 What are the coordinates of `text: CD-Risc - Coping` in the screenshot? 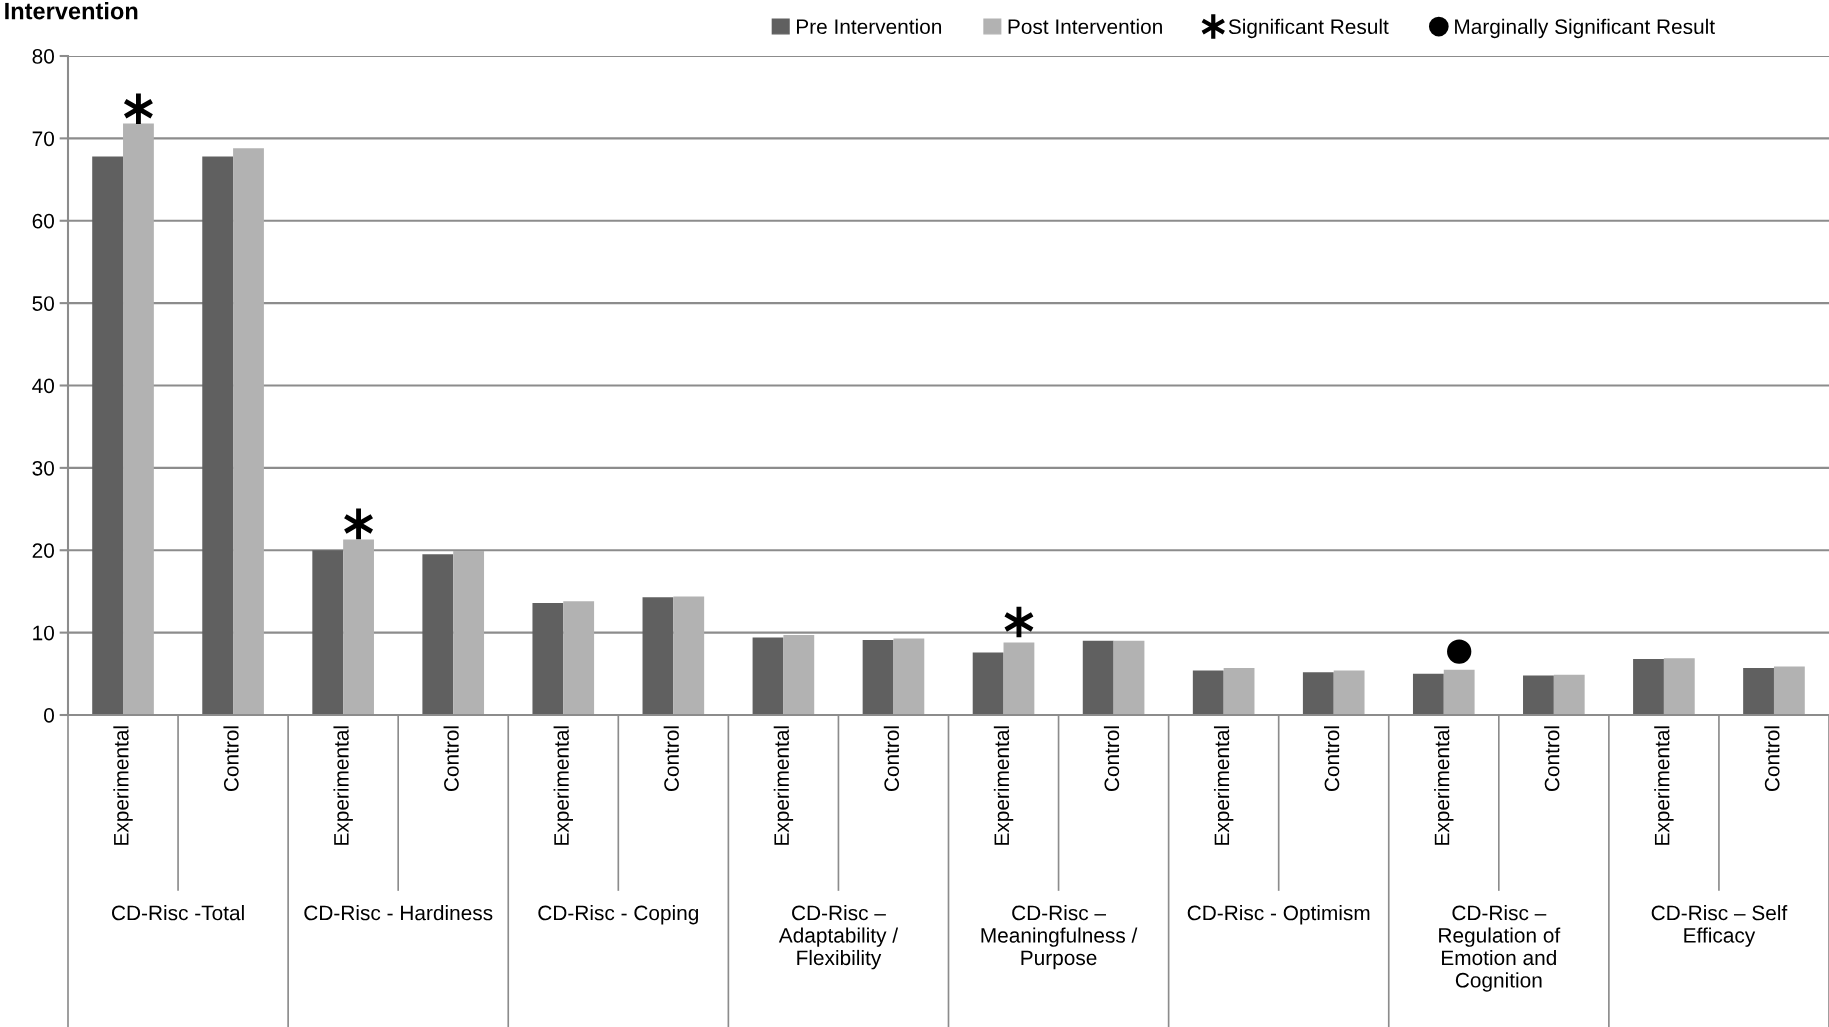 It's located at (618, 915).